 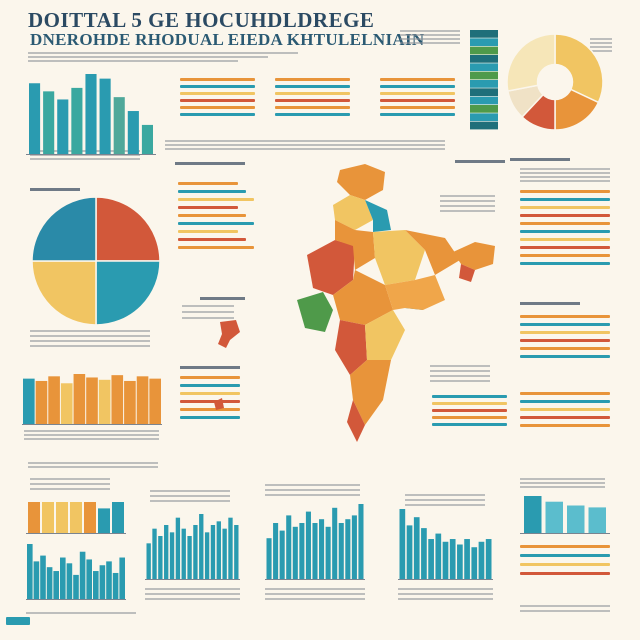 I want to click on map-region-south1, so click(x=351, y=347).